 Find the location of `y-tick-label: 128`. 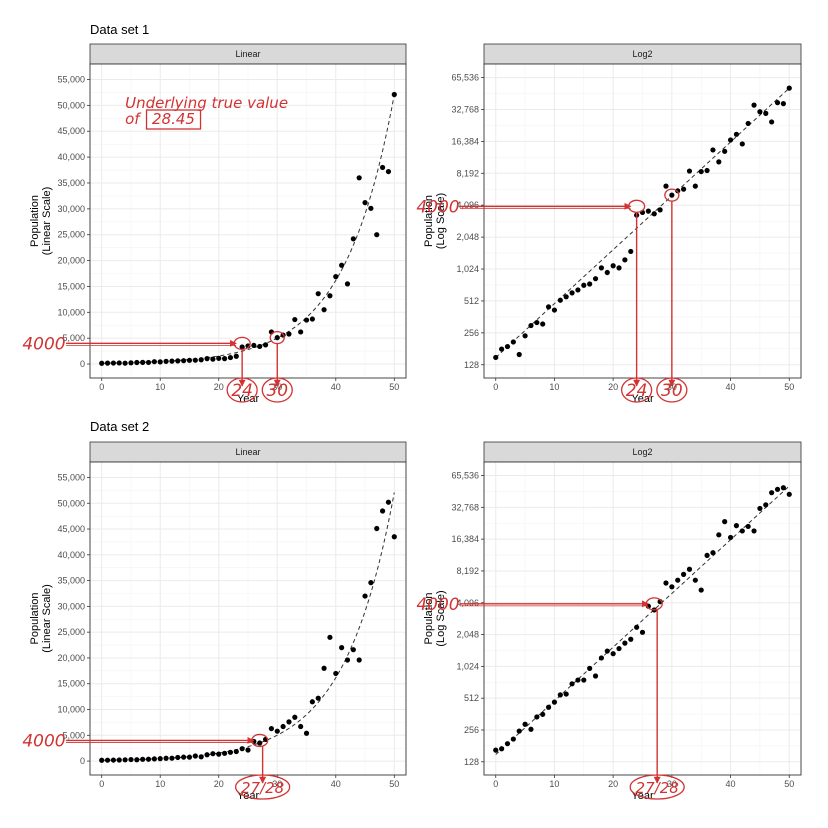

y-tick-label: 128 is located at coordinates (471, 365).